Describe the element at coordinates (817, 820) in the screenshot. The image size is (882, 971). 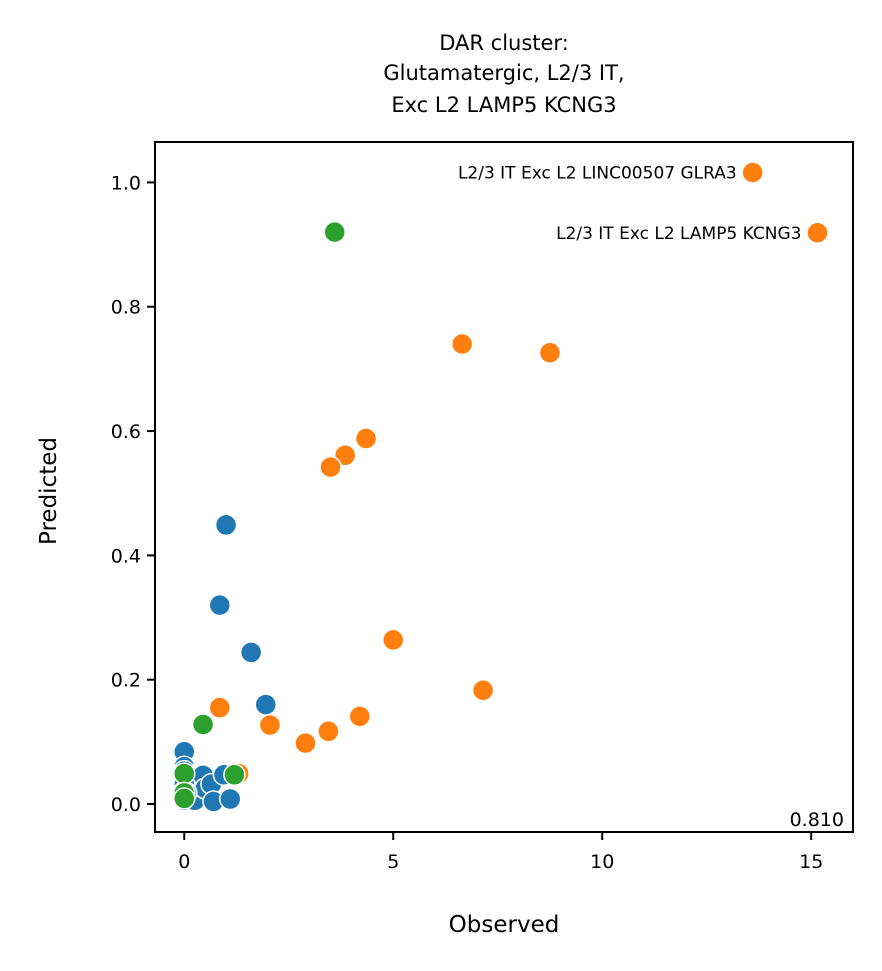
I see `correlation-value: 0.810` at that location.